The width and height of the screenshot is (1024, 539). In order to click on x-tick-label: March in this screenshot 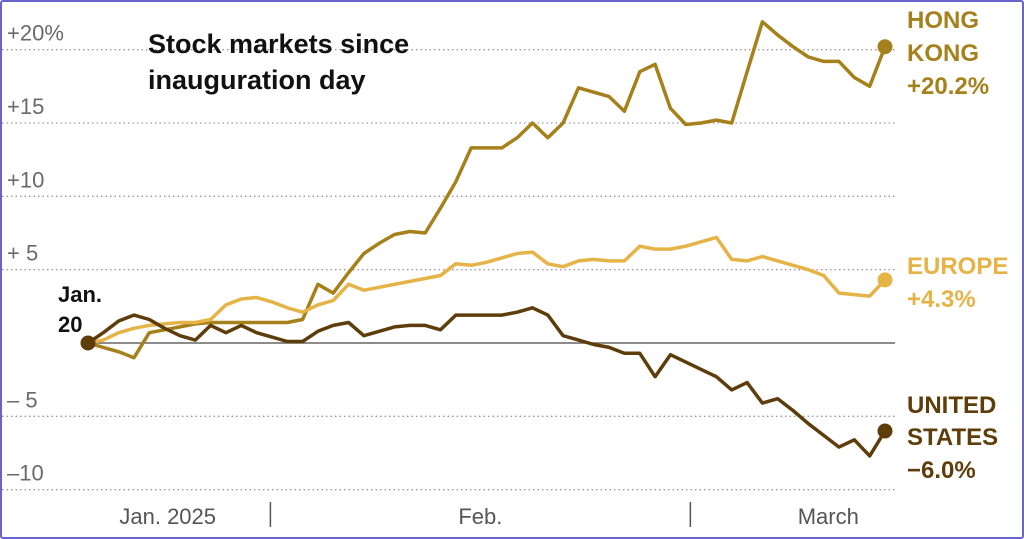, I will do `click(828, 516)`.